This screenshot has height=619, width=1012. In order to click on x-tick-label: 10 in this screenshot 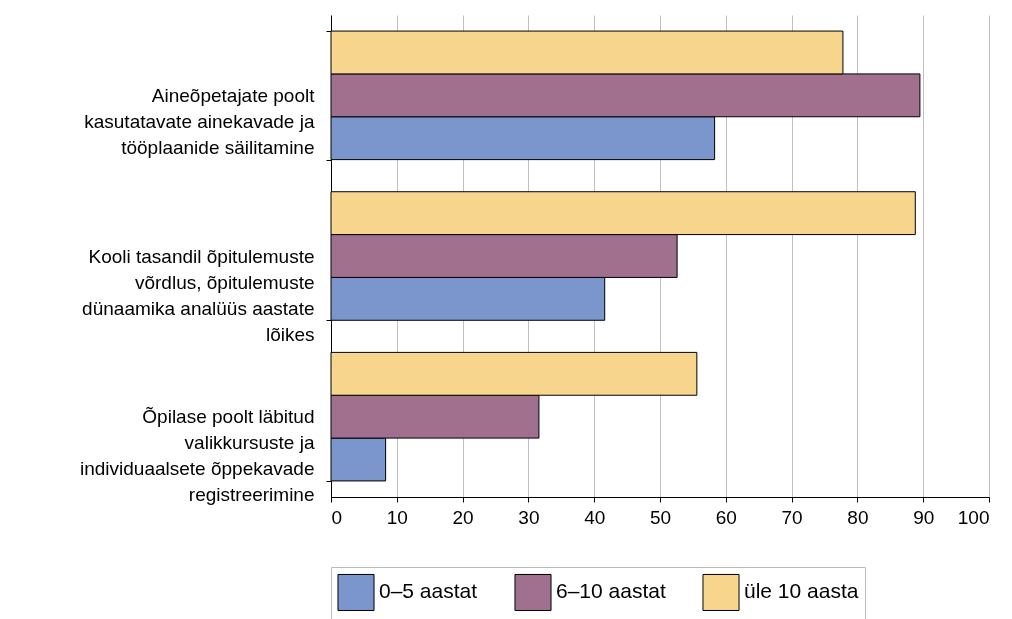, I will do `click(397, 517)`.